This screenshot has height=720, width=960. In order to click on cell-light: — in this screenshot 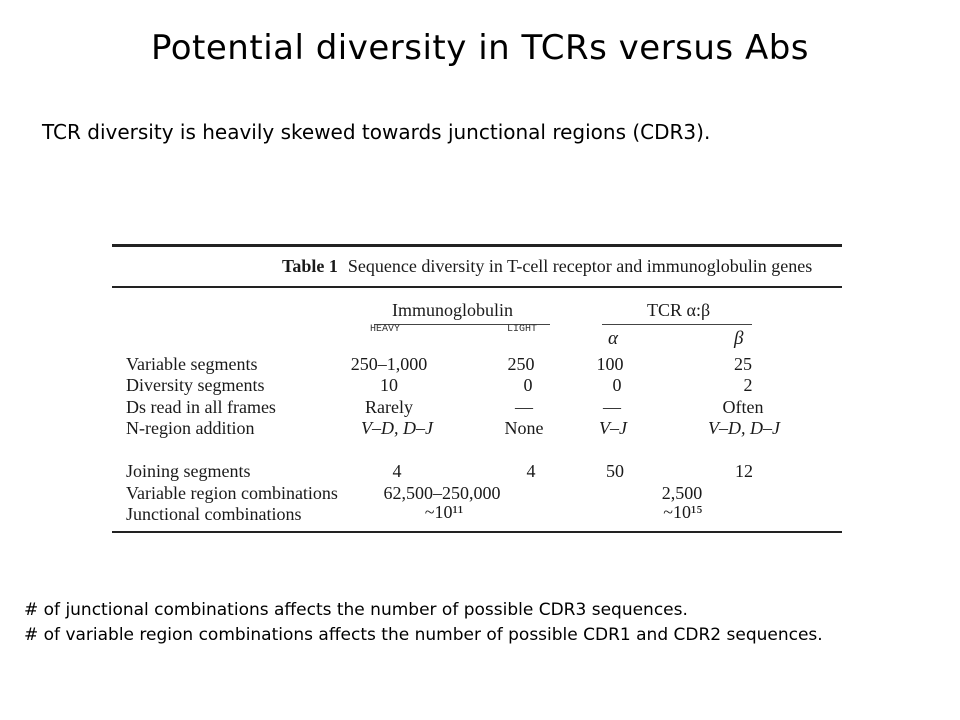, I will do `click(524, 407)`.